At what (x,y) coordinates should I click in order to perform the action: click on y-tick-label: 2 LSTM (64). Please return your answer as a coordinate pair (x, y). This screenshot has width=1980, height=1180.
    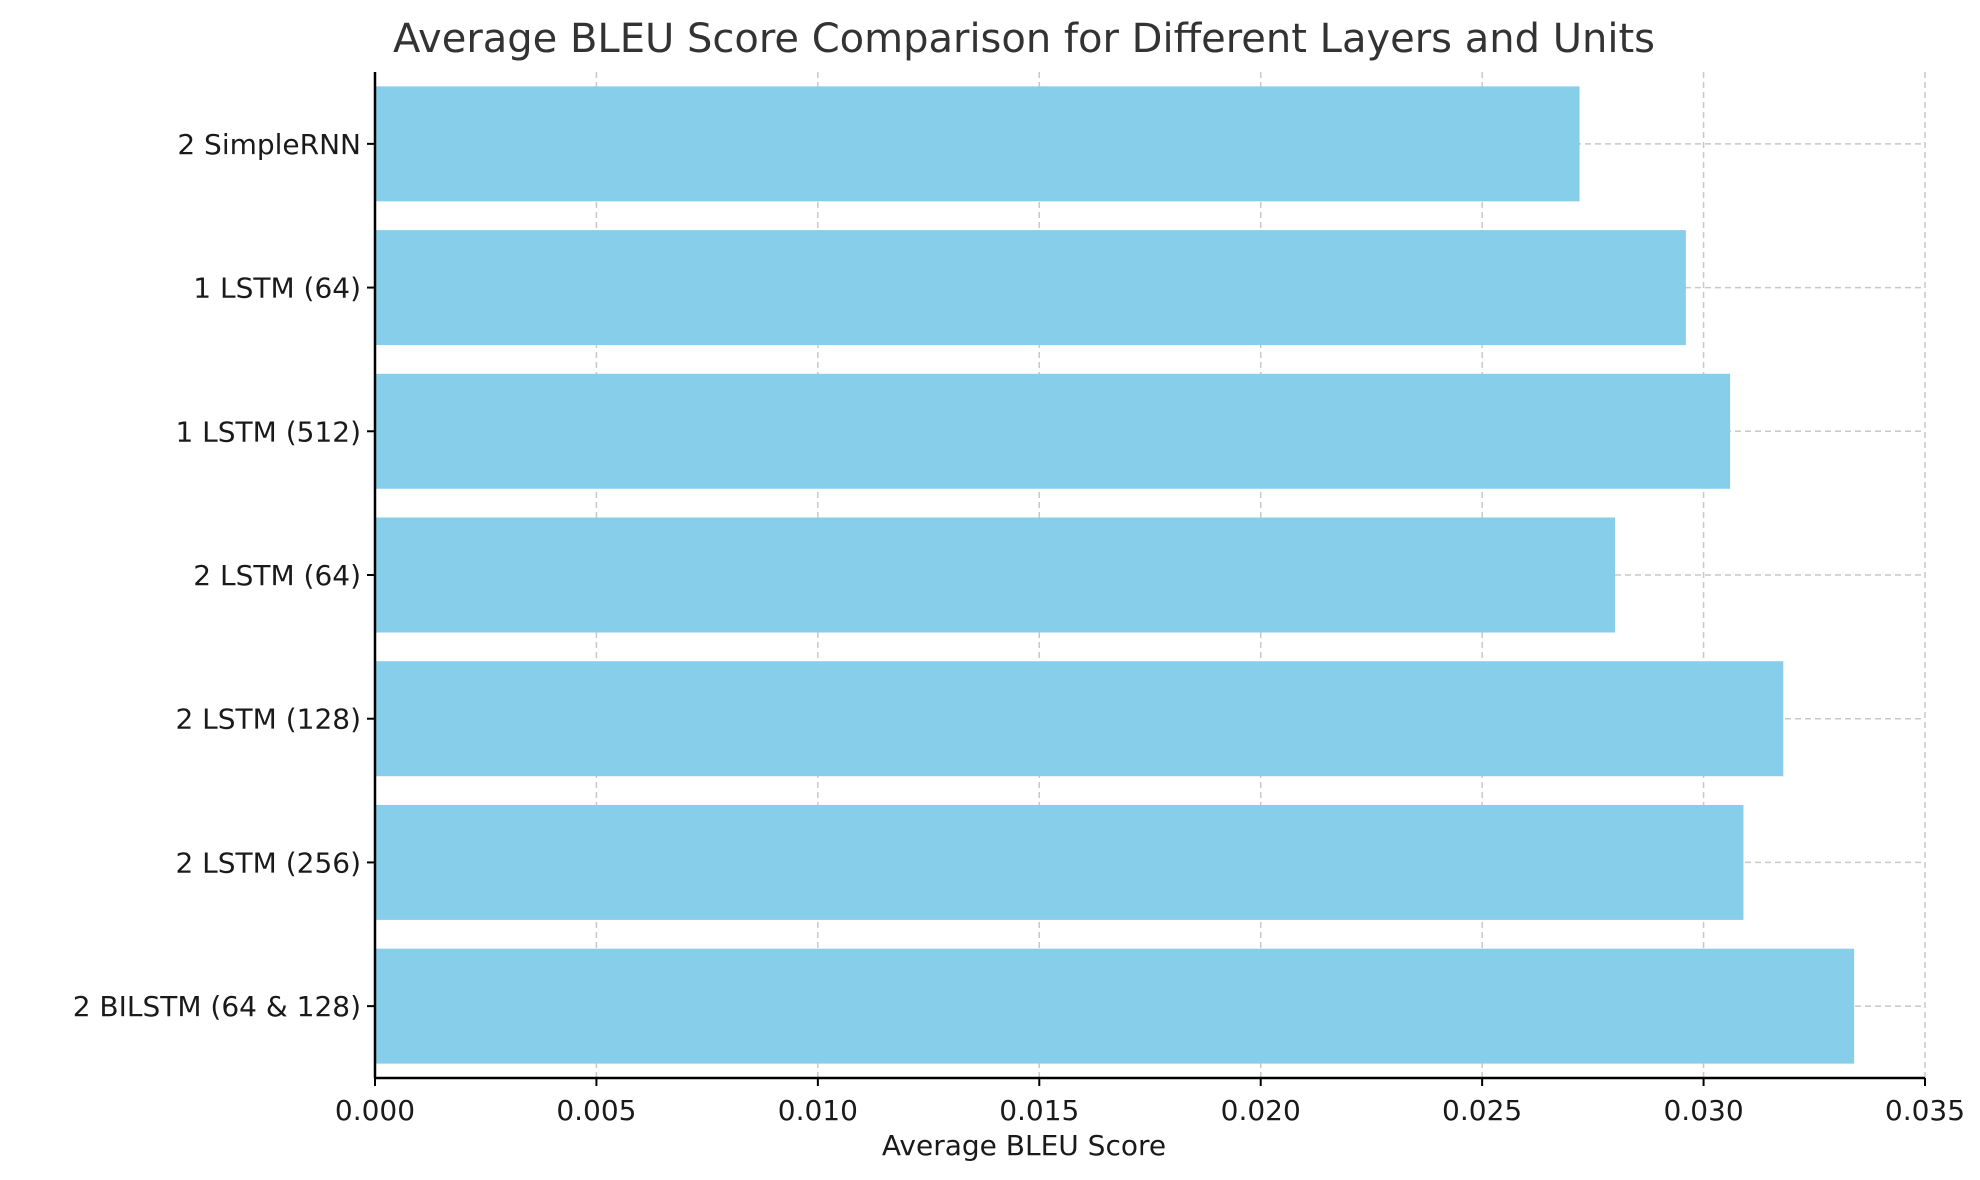
    Looking at the image, I should click on (277, 575).